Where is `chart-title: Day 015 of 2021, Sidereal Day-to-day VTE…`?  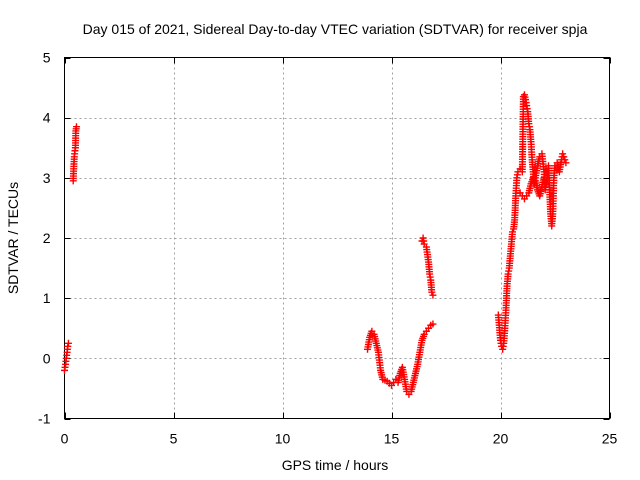 chart-title: Day 015 of 2021, Sidereal Day-to-day VTE… is located at coordinates (335, 29).